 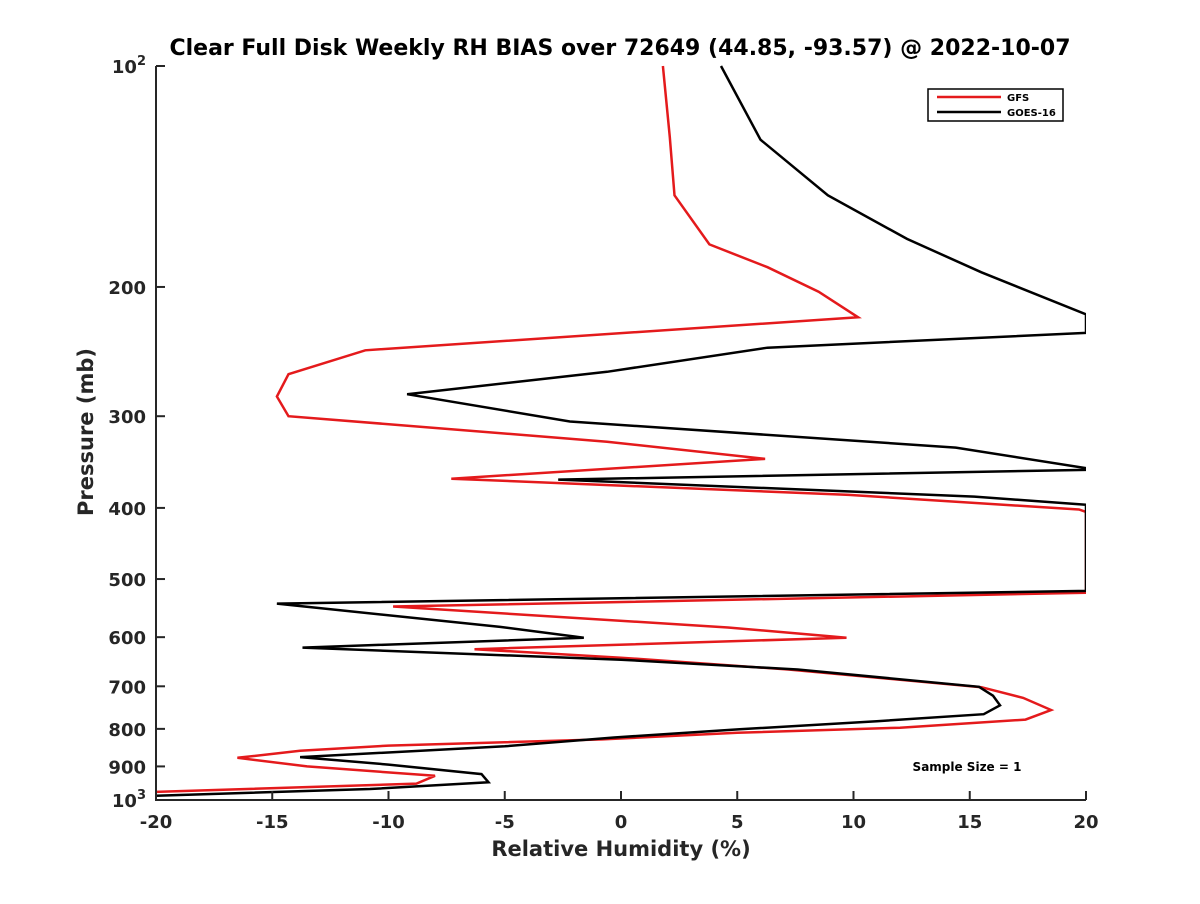 What do you see at coordinates (967, 767) in the screenshot?
I see `sample-size-annotation: Sample Size = 1` at bounding box center [967, 767].